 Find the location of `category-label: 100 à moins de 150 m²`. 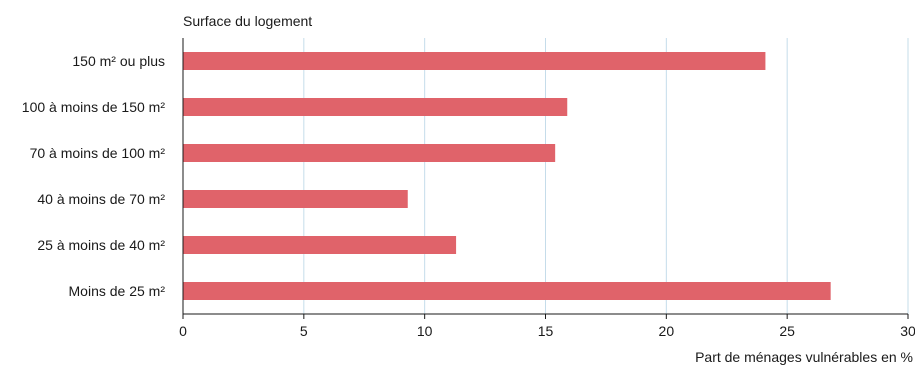

category-label: 100 à moins de 150 m² is located at coordinates (94, 107).